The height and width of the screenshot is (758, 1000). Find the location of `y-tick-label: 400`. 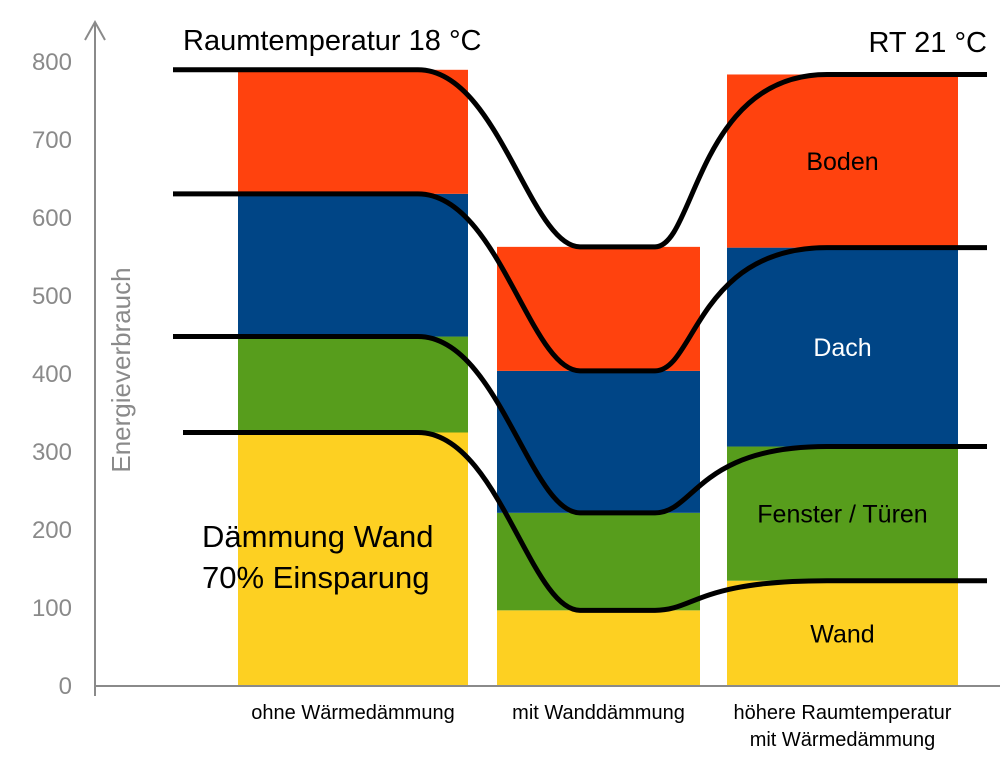

y-tick-label: 400 is located at coordinates (52, 374).